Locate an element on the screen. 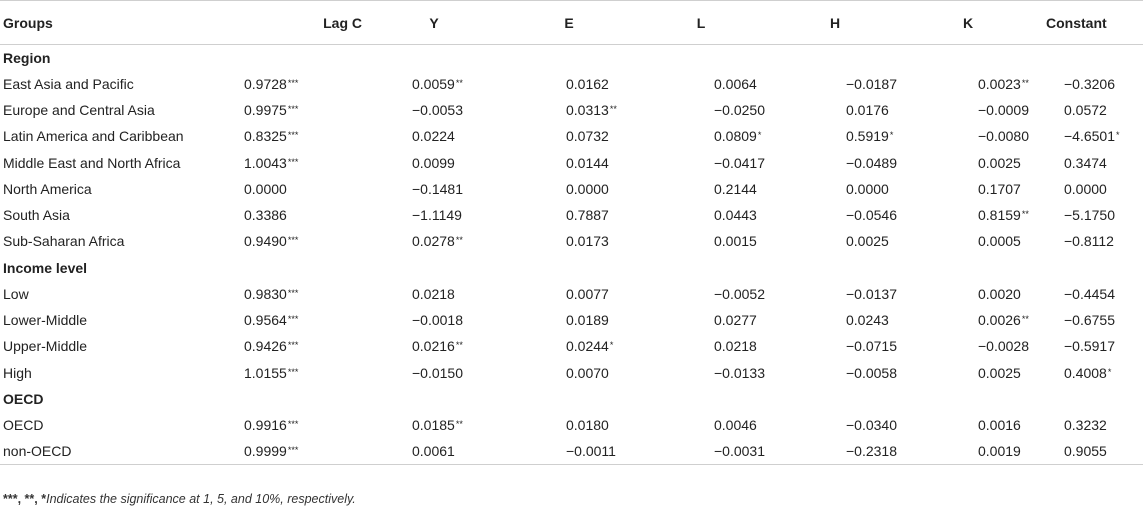  cell-value: 0.0244 is located at coordinates (587, 346).